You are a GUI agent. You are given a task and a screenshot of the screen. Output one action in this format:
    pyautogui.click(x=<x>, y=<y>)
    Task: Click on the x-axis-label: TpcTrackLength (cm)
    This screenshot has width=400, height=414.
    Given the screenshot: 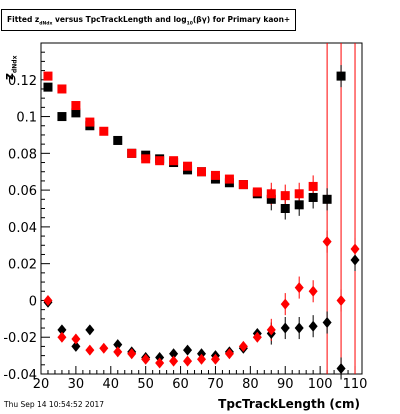 What is the action you would take?
    pyautogui.click(x=289, y=404)
    